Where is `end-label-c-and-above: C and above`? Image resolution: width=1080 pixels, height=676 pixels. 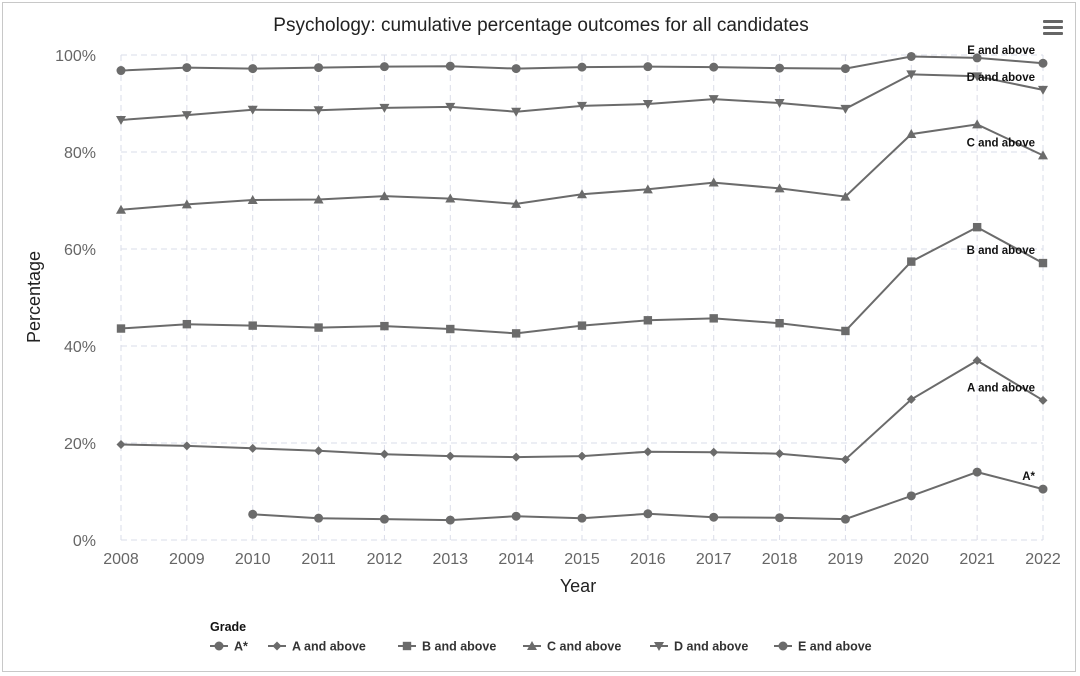
end-label-c-and-above: C and above is located at coordinates (1001, 143).